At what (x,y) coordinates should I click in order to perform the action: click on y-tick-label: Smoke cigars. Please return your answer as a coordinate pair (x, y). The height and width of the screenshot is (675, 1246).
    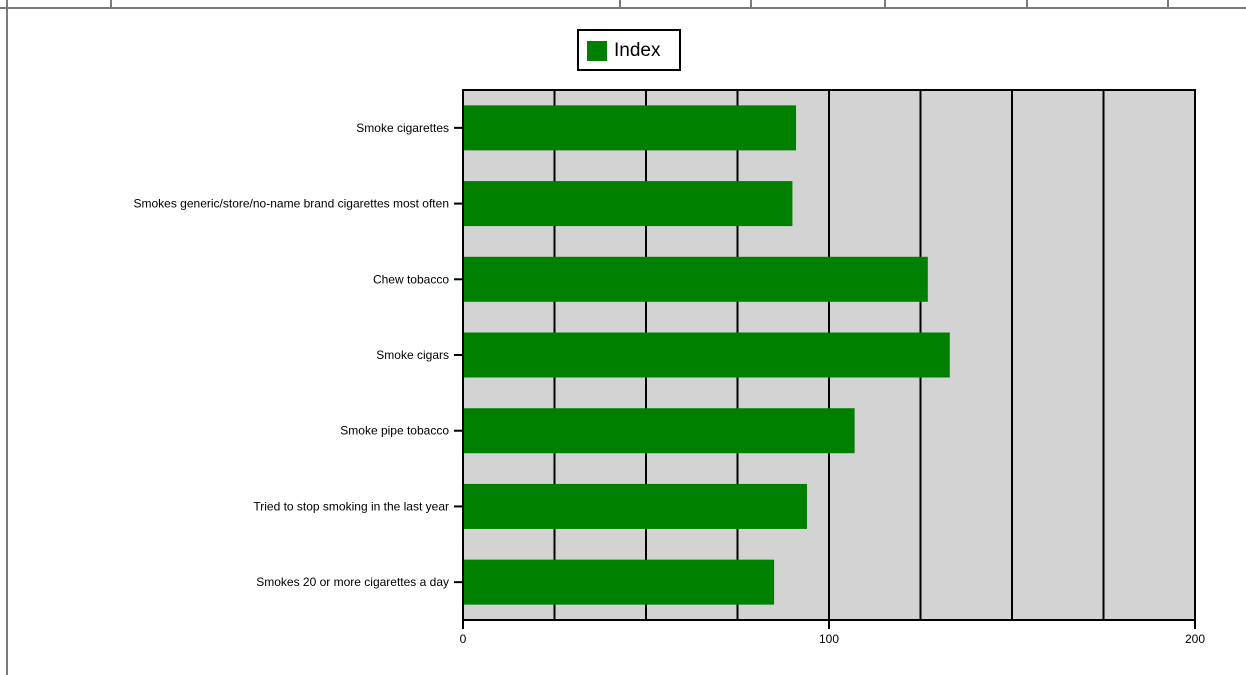
    Looking at the image, I should click on (412, 355).